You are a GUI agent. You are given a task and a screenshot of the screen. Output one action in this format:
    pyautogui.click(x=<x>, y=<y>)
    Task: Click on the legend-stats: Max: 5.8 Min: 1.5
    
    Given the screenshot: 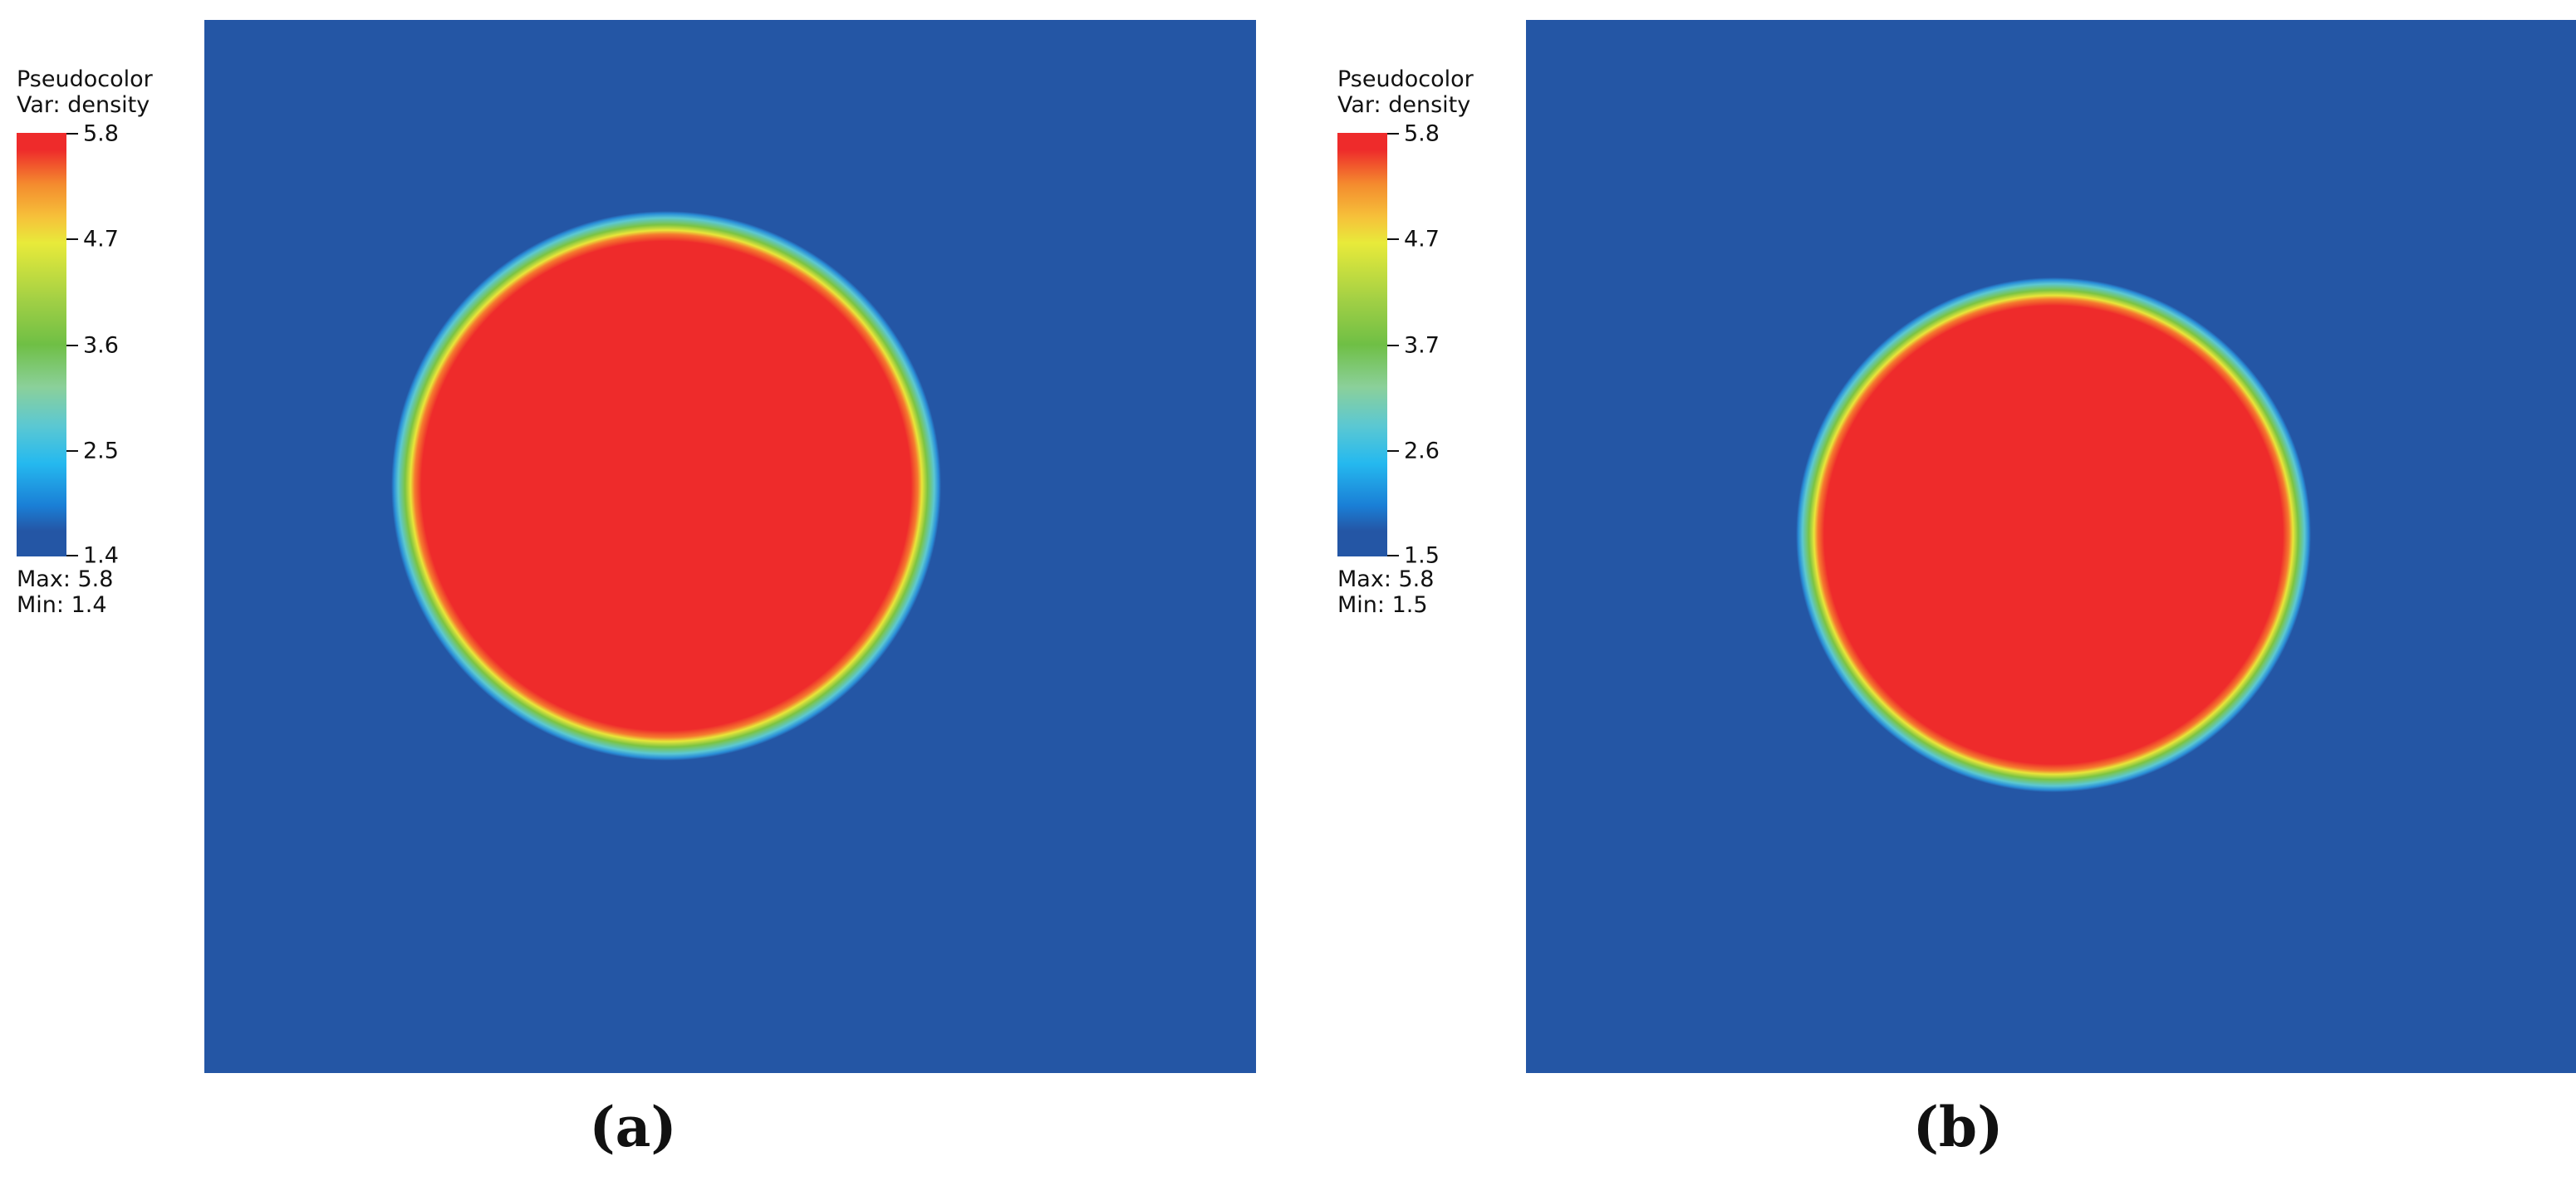 What is the action you would take?
    pyautogui.click(x=1385, y=592)
    